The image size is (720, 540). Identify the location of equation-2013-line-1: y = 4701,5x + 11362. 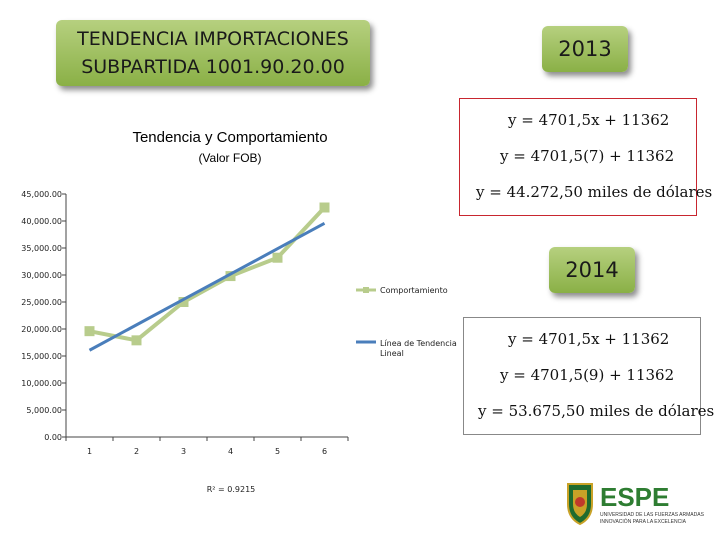
(589, 120).